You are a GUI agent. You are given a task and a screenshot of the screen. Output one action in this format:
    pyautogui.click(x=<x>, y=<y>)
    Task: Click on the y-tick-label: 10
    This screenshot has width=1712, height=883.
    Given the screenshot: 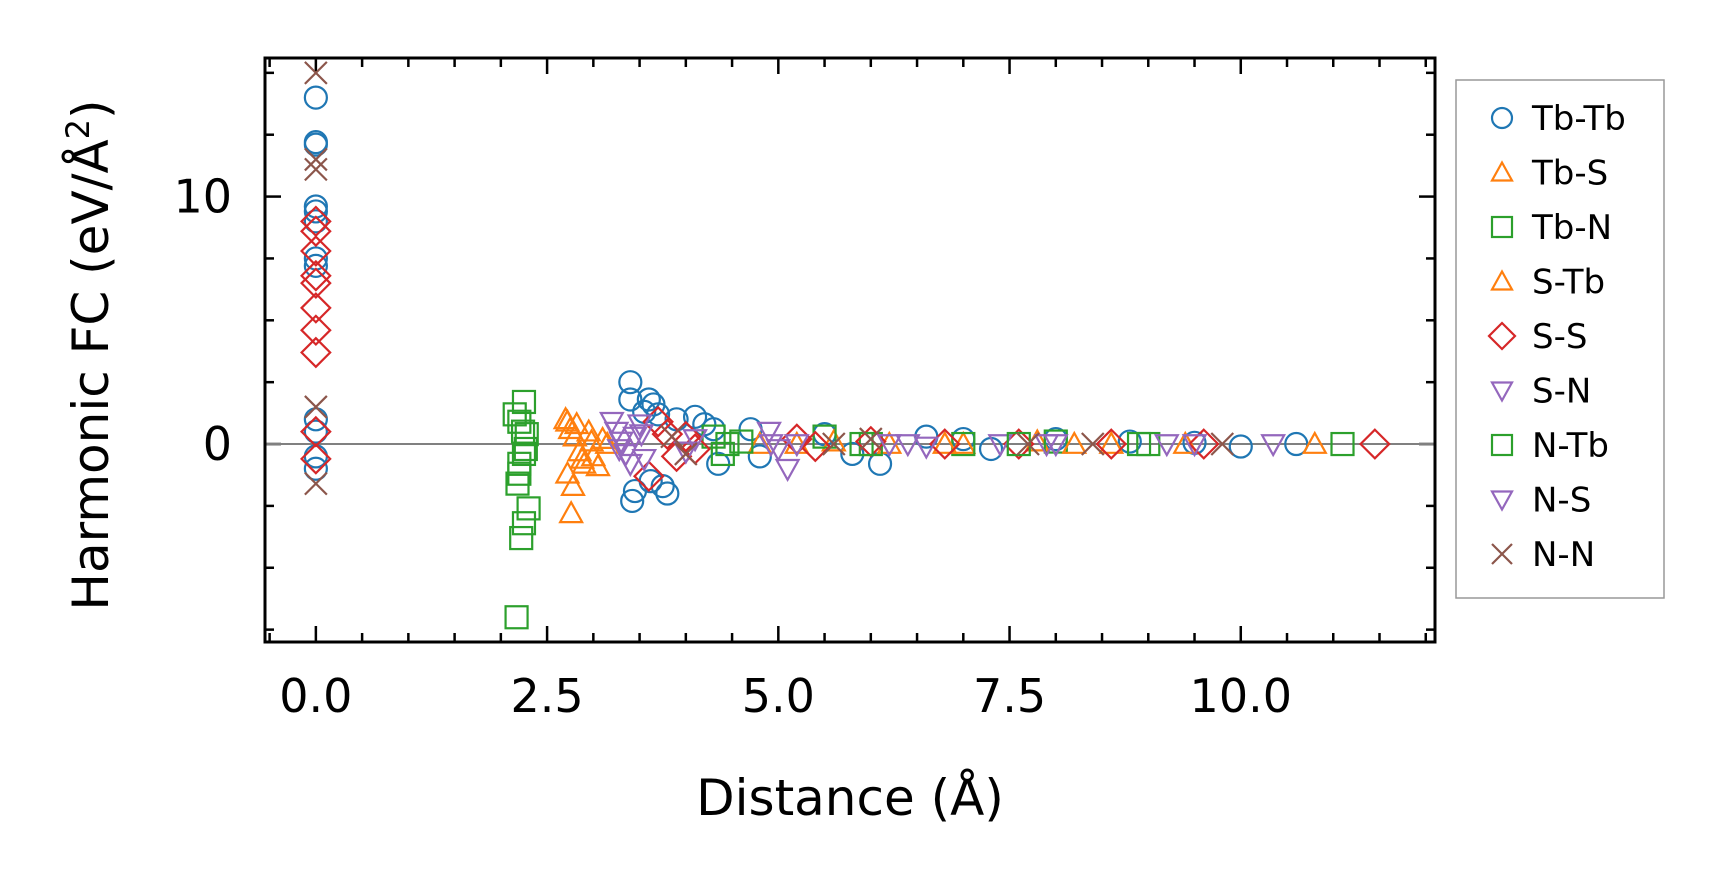 What is the action you would take?
    pyautogui.click(x=202, y=197)
    